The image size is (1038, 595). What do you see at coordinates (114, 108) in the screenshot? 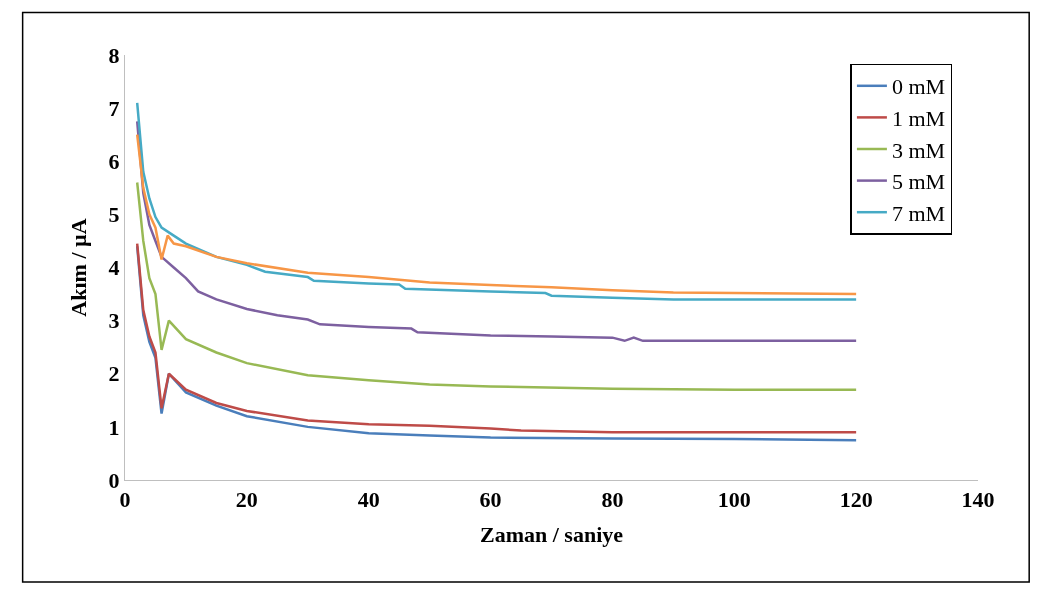
I see `y-tick-label: 7` at bounding box center [114, 108].